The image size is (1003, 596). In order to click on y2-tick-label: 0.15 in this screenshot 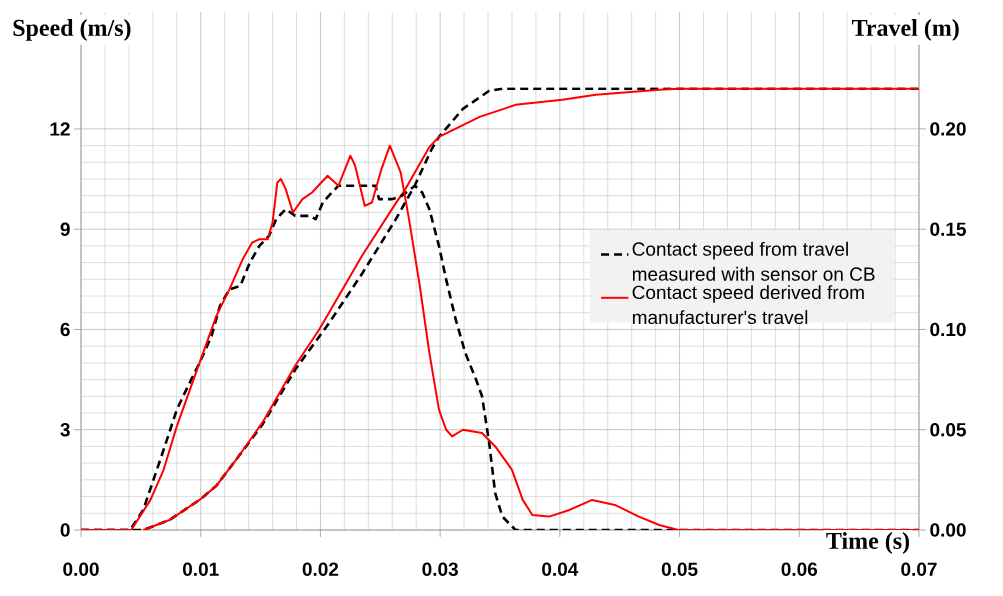, I will do `click(948, 229)`.